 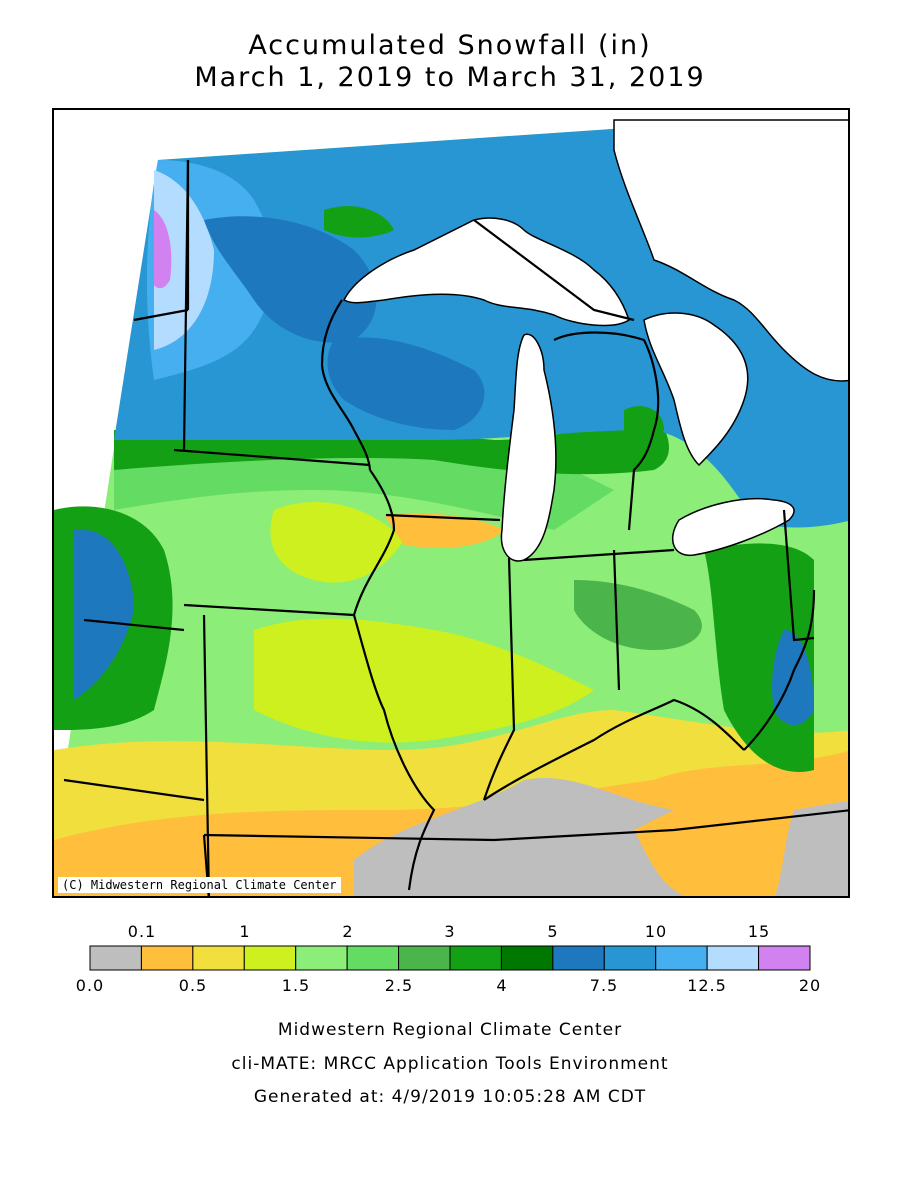 What do you see at coordinates (811, 848) in the screenshot?
I see `zone-zero-east` at bounding box center [811, 848].